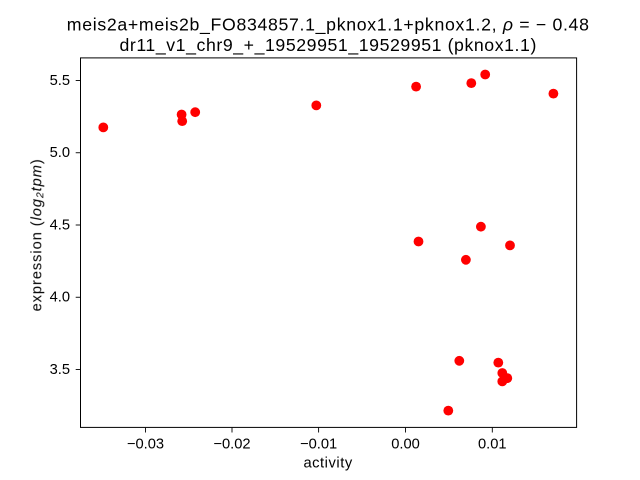  Describe the element at coordinates (60, 225) in the screenshot. I see `svg-text: 4.5` at that location.